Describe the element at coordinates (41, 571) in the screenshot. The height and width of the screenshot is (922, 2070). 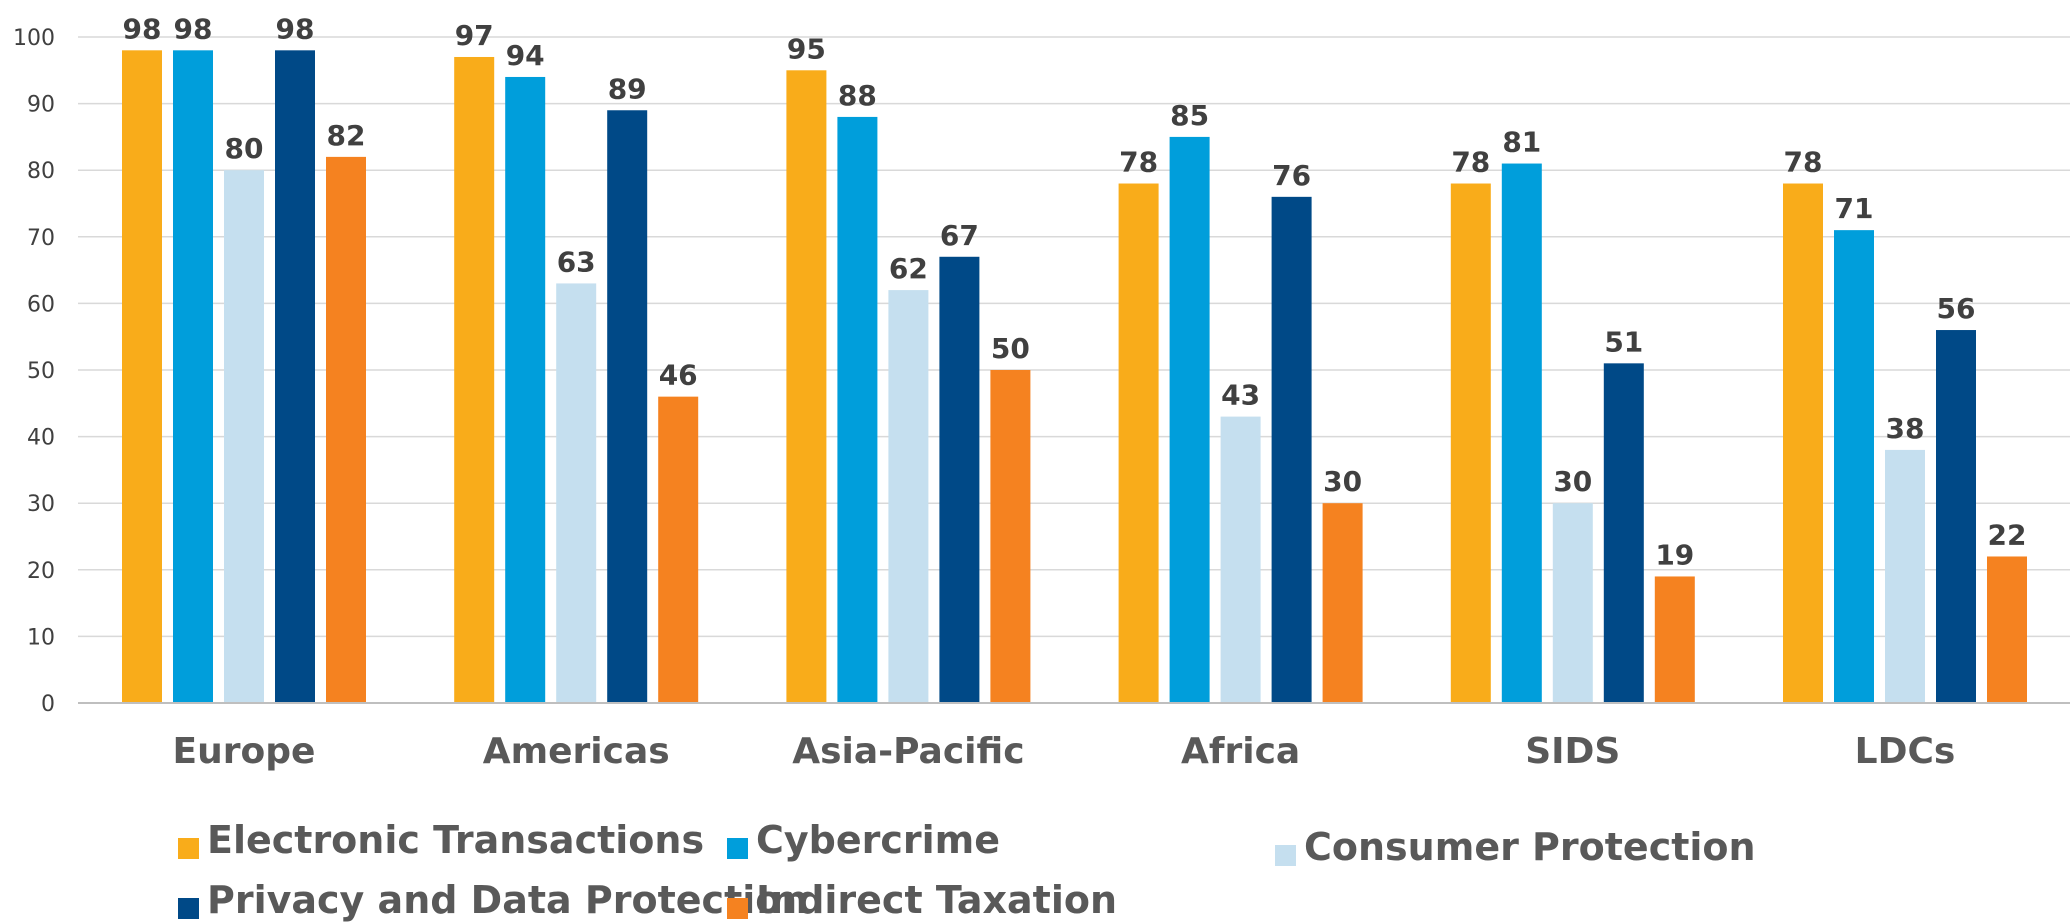
I see `y-tick-label: 20` at that location.